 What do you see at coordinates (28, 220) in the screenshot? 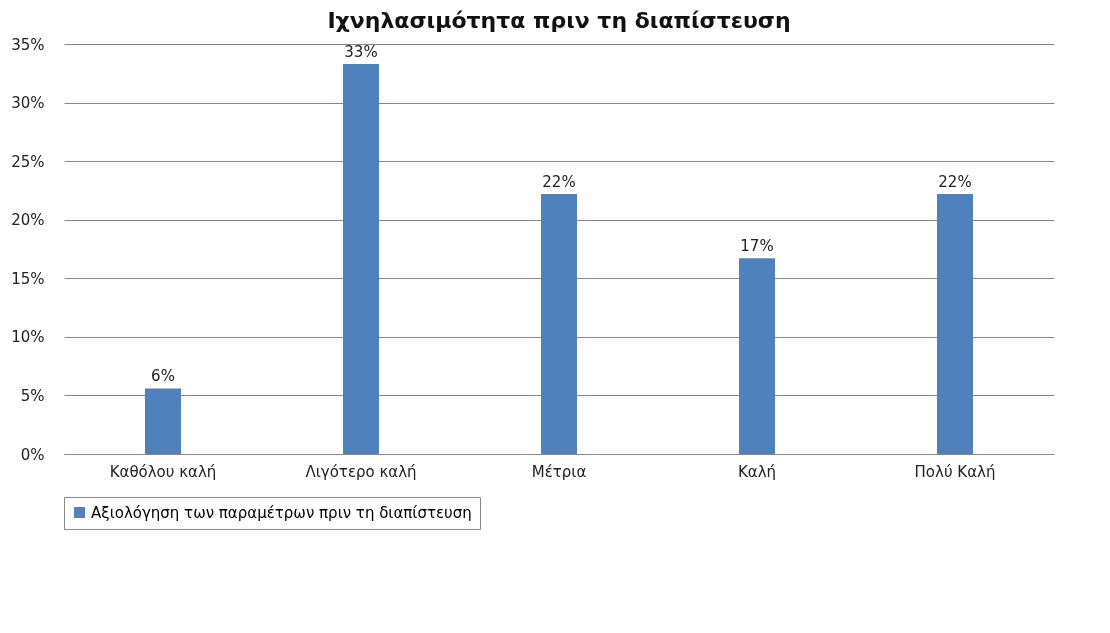
I see `y-tick-label: 20%` at bounding box center [28, 220].